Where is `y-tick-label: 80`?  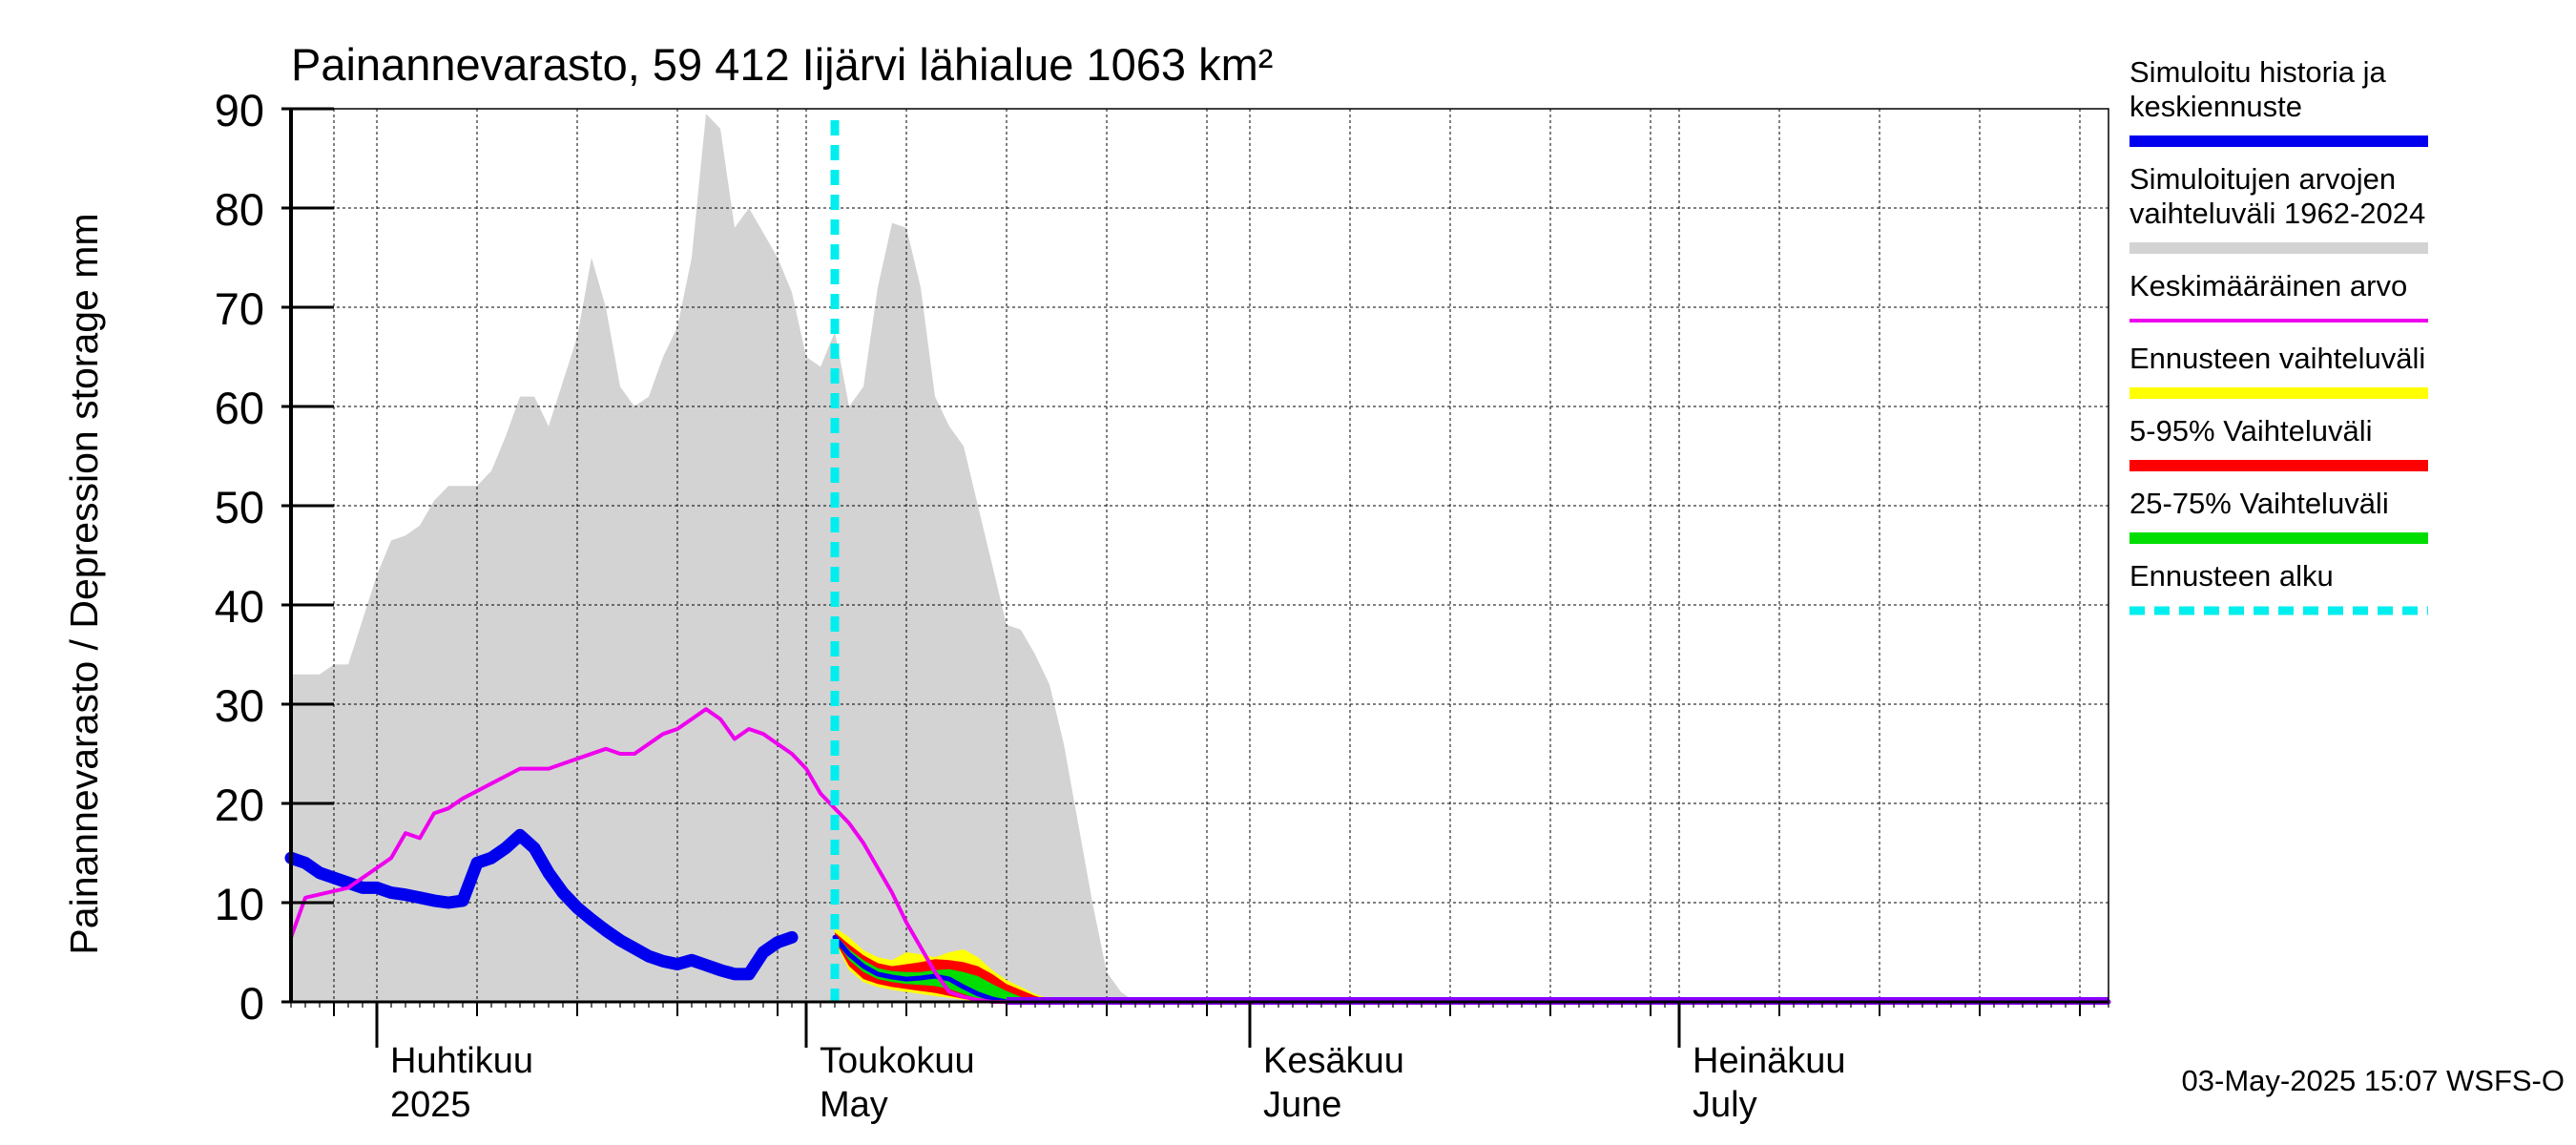 y-tick-label: 80 is located at coordinates (239, 210).